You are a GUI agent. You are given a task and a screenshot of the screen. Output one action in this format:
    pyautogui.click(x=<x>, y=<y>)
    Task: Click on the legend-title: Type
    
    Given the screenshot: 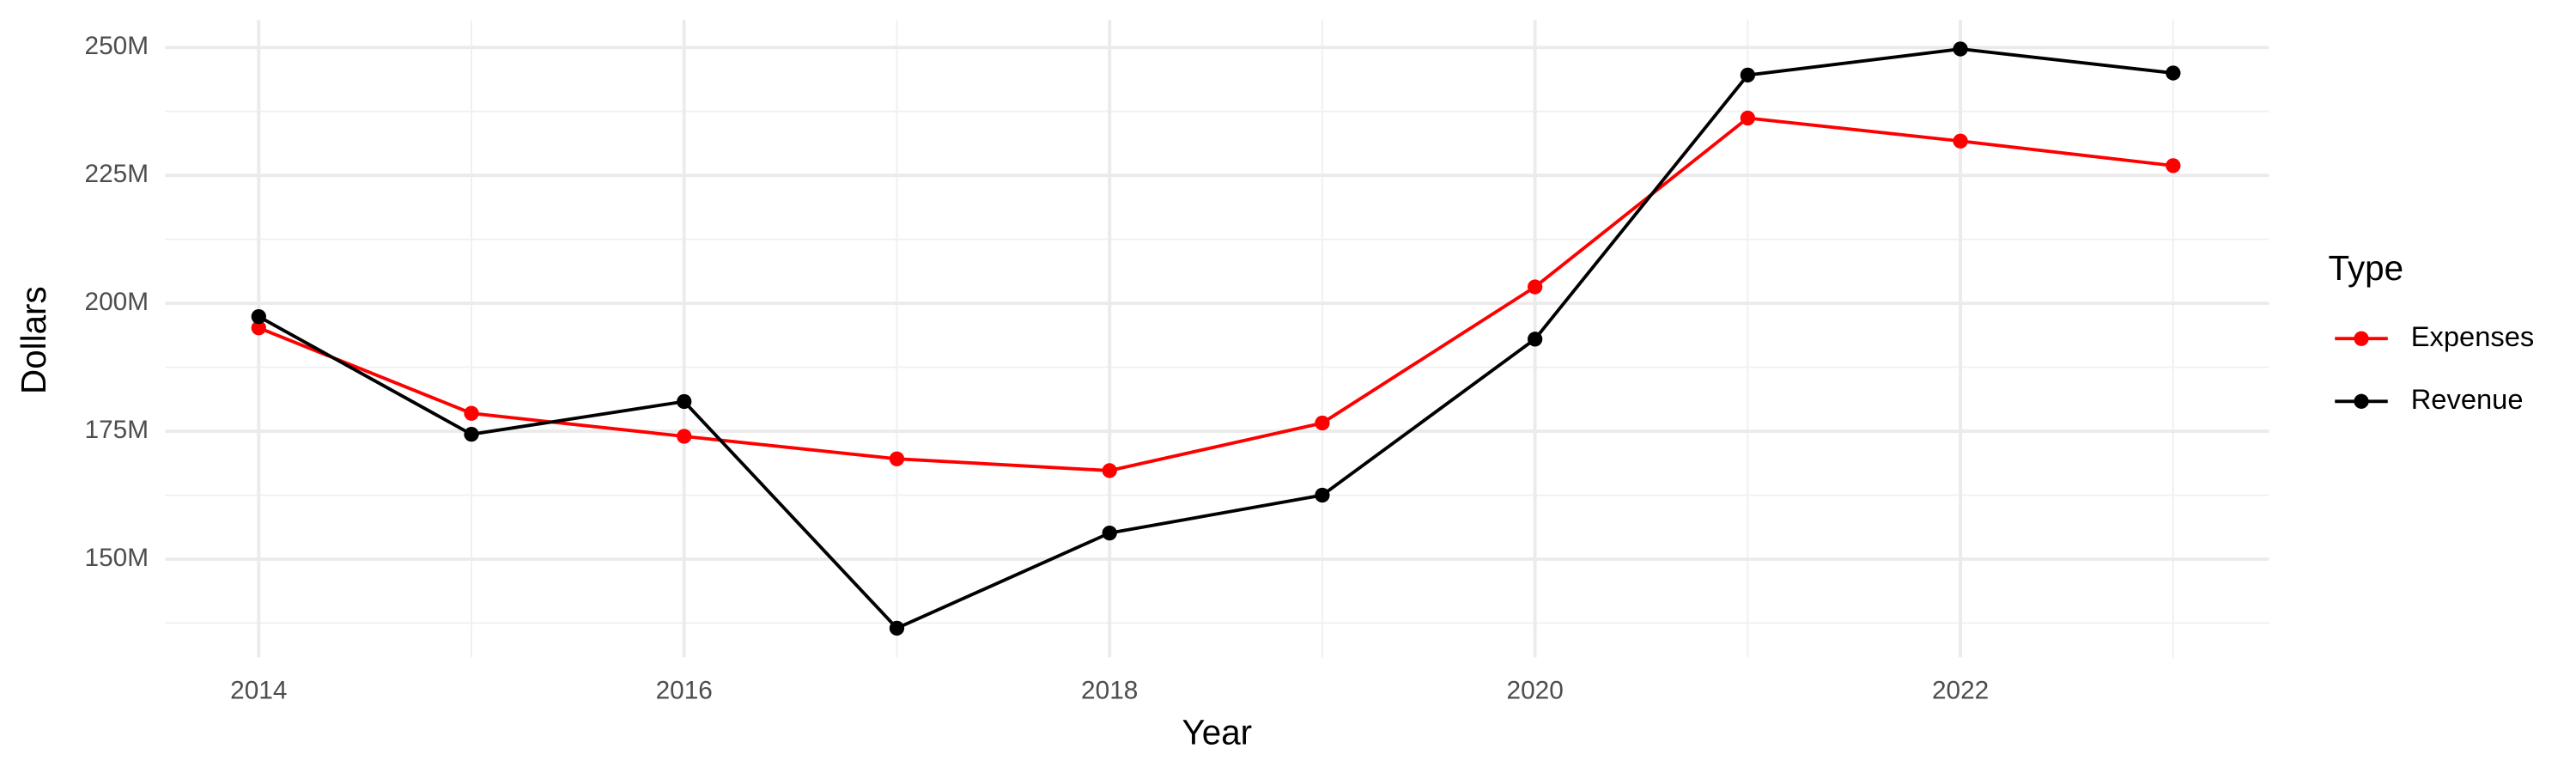 What is the action you would take?
    pyautogui.click(x=2367, y=268)
    